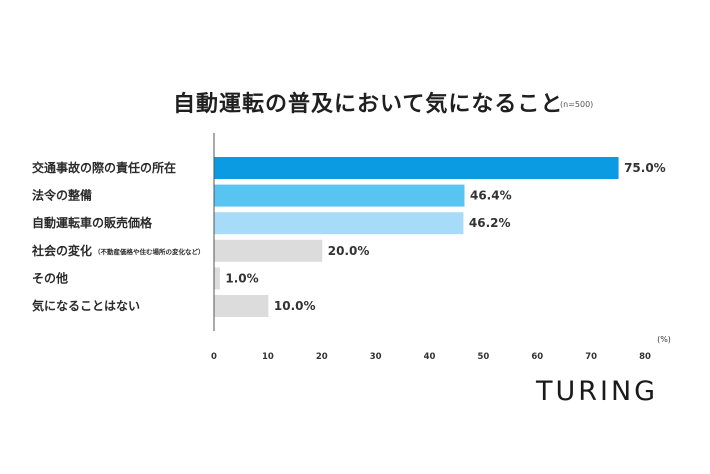 This screenshot has height=474, width=710. Describe the element at coordinates (349, 251) in the screenshot. I see `value-label-3: 20.0%` at that location.